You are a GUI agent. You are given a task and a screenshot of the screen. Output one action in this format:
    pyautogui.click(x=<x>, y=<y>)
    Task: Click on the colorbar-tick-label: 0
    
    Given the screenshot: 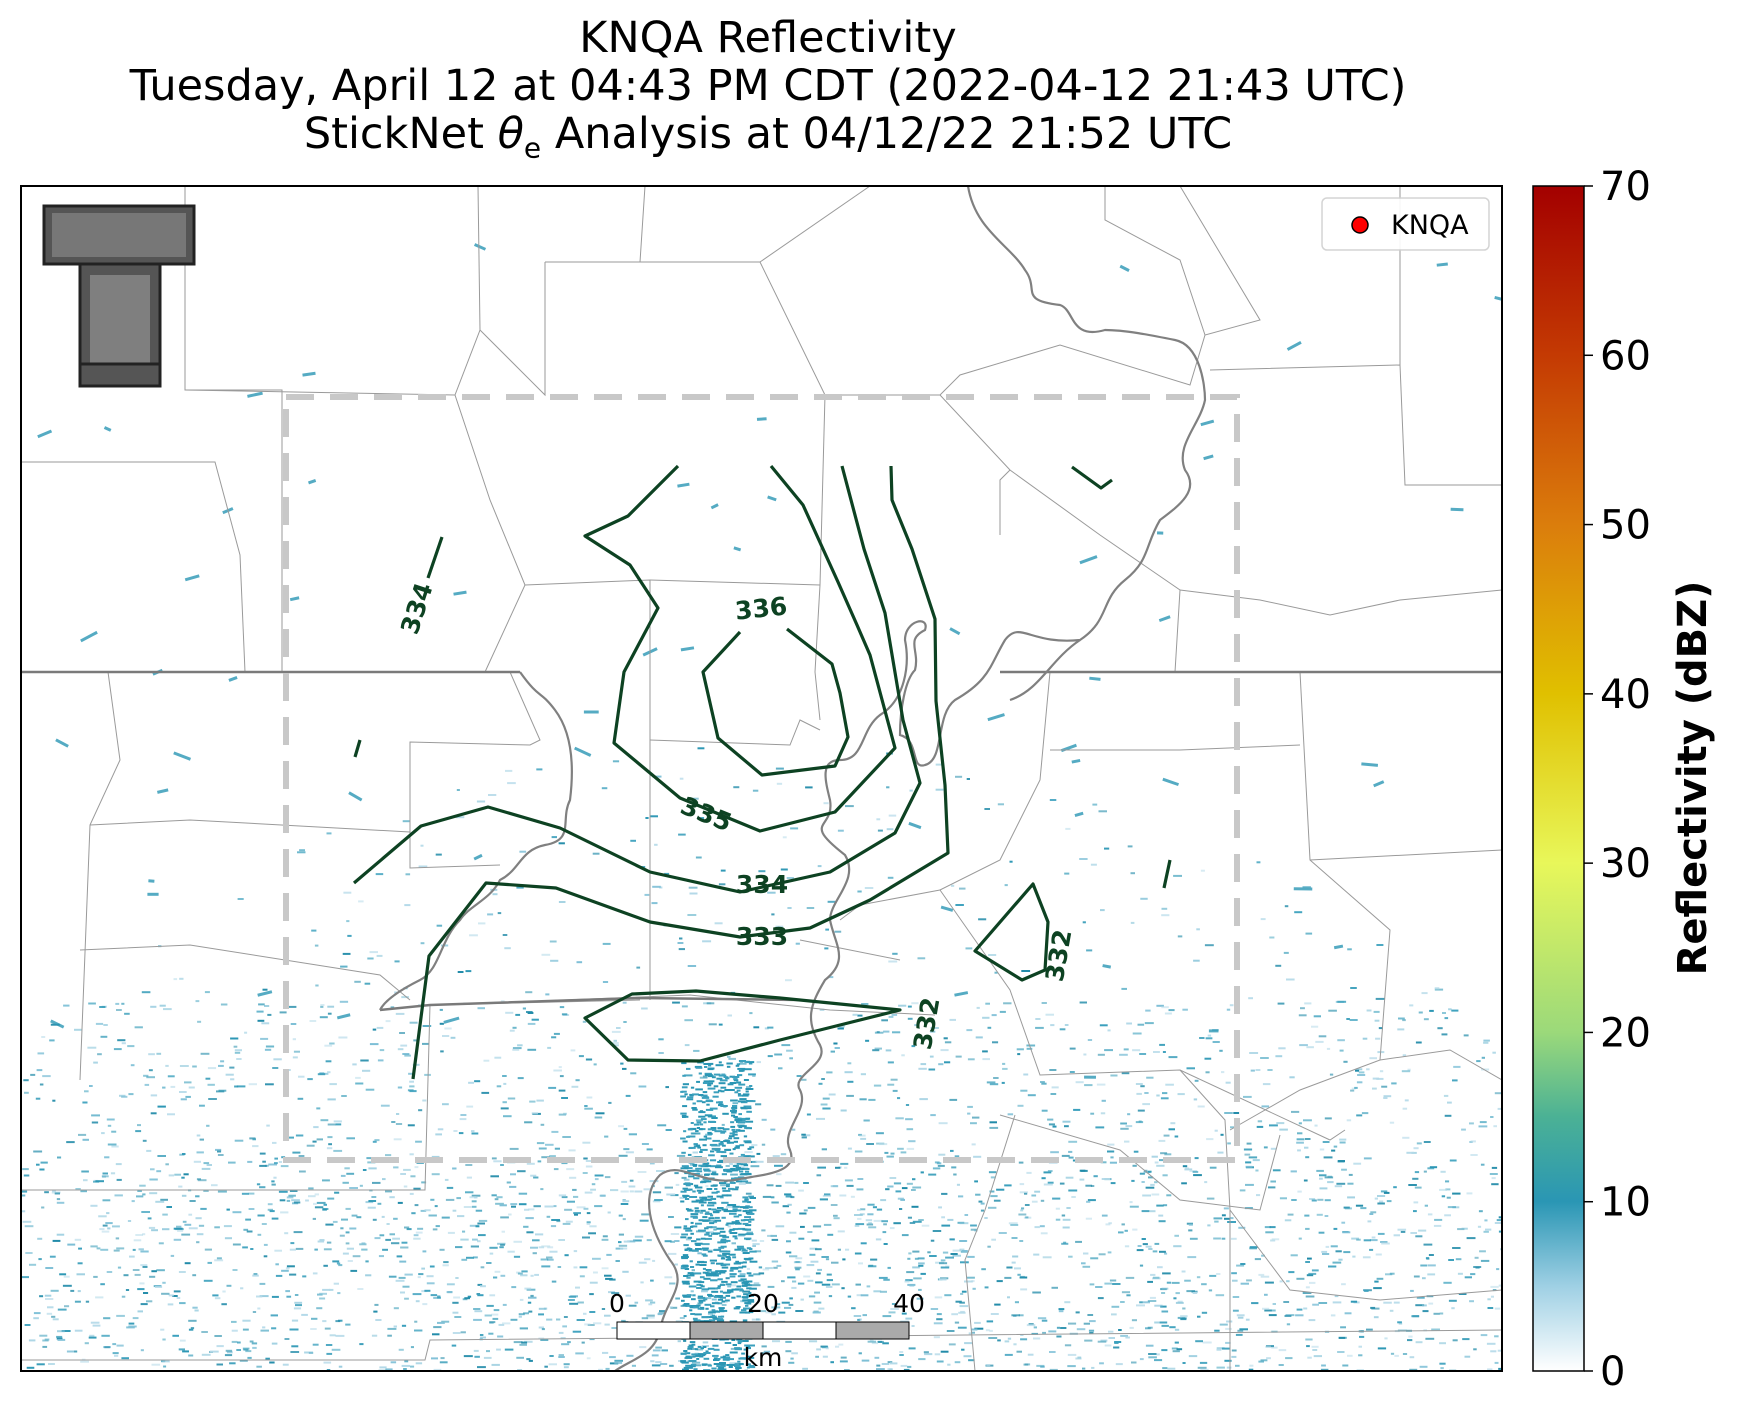 What is the action you would take?
    pyautogui.click(x=1612, y=1372)
    